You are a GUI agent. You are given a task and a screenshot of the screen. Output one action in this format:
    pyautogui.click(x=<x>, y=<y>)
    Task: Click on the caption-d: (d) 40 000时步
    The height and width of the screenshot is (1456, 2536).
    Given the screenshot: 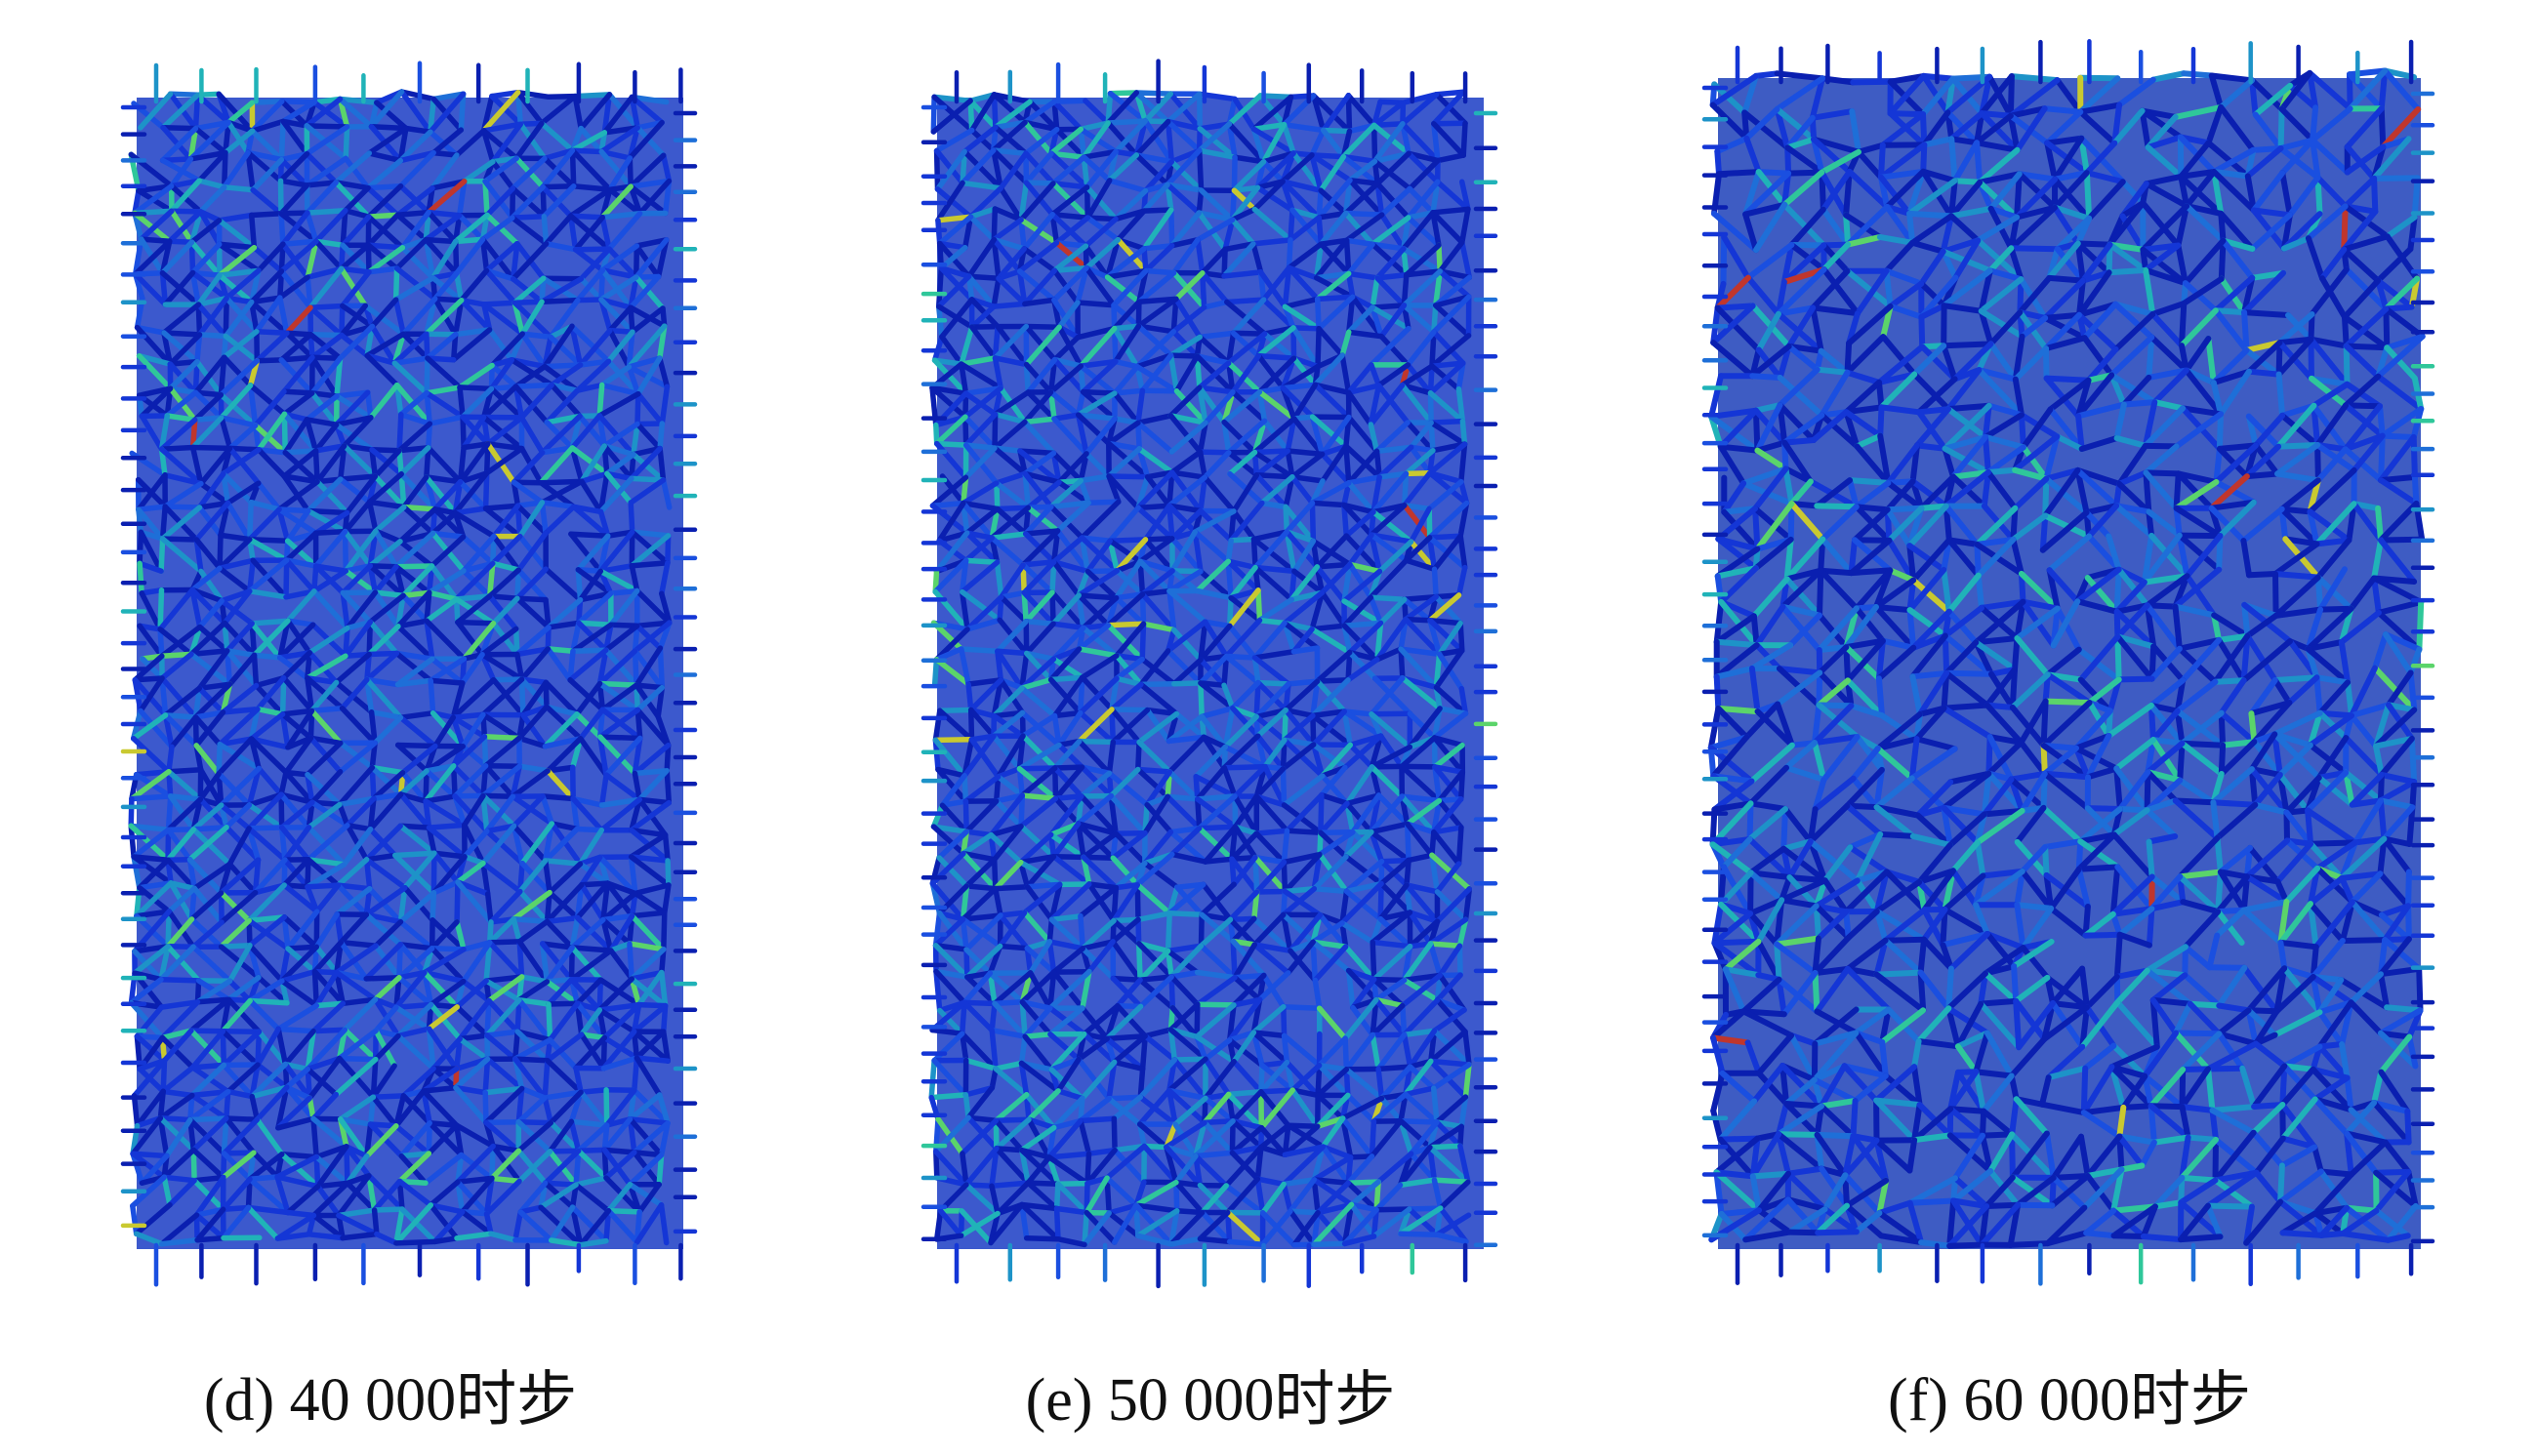 What is the action you would take?
    pyautogui.click(x=390, y=1400)
    